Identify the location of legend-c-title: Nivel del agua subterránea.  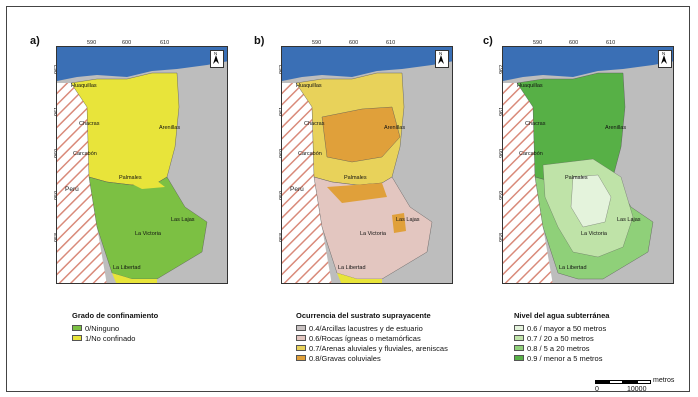
(562, 315).